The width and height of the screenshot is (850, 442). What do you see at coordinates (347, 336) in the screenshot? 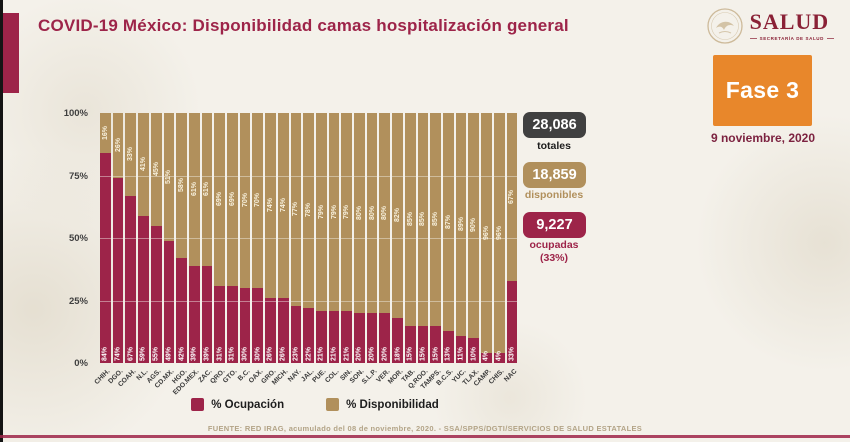
I see `ocupacion-segment: 21%` at bounding box center [347, 336].